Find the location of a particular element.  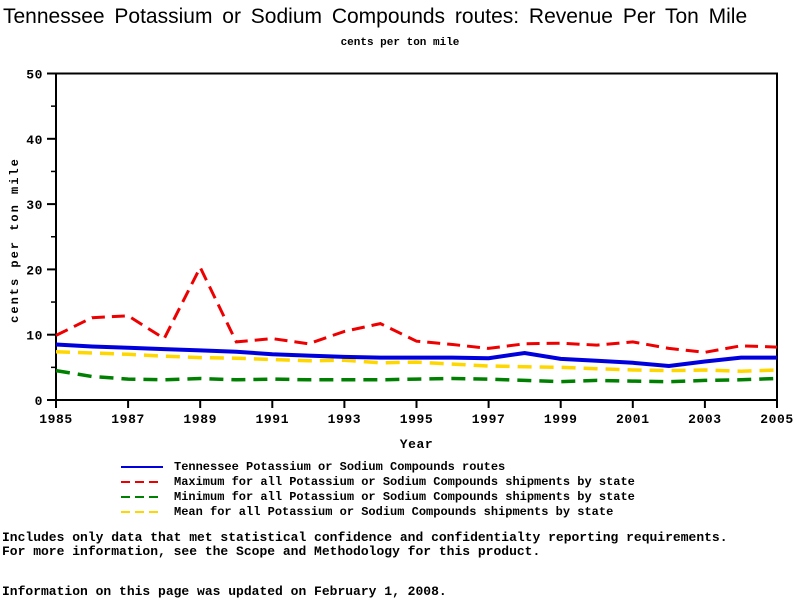

x-tick-label: 1995 is located at coordinates (417, 419).